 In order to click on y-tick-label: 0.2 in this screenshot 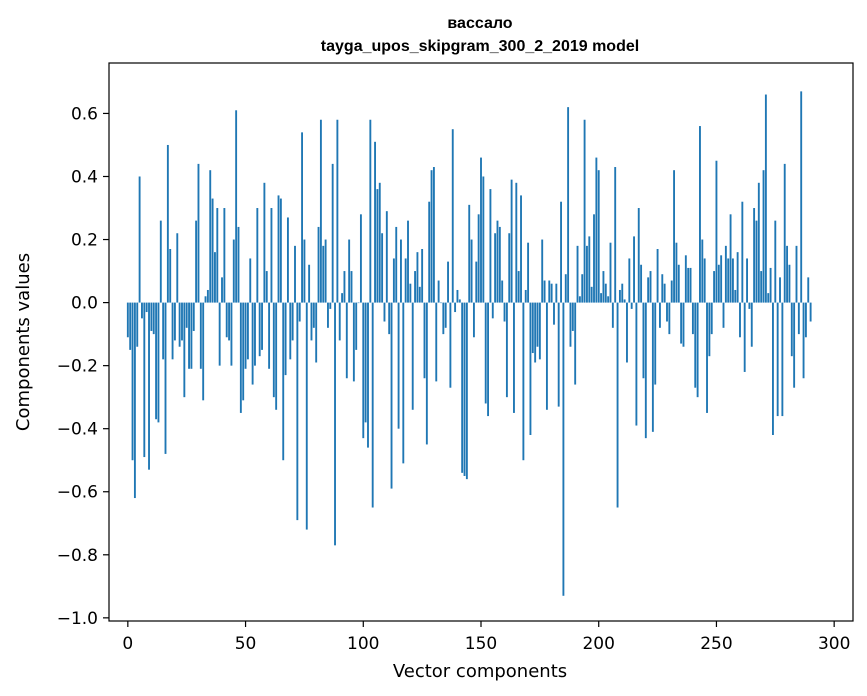, I will do `click(84, 241)`.